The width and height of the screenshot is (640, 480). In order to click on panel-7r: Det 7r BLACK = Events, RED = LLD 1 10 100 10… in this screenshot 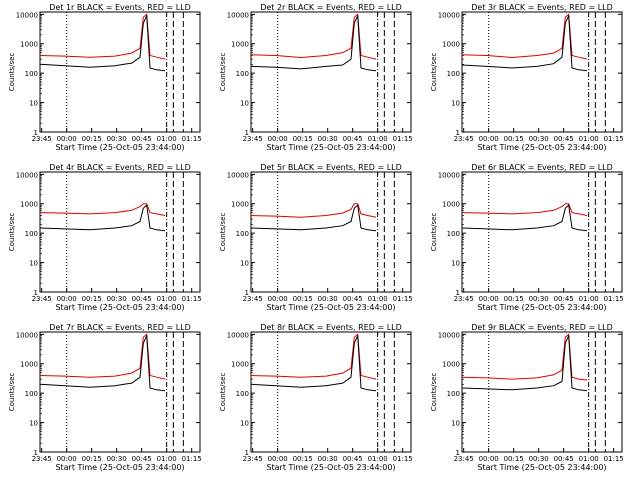, I will do `click(105, 397)`.